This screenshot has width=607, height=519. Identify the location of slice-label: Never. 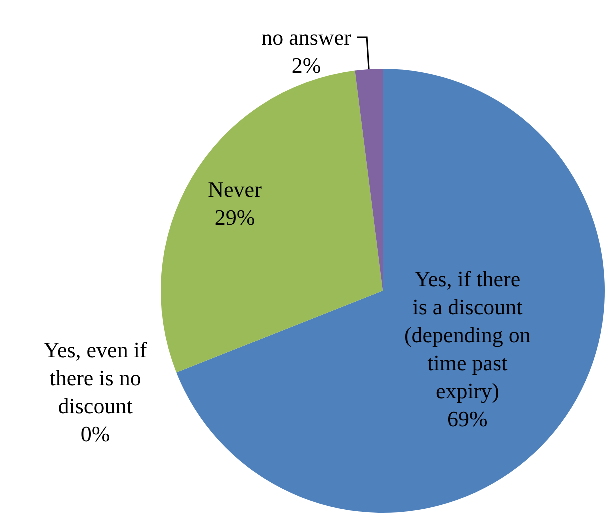
(235, 189).